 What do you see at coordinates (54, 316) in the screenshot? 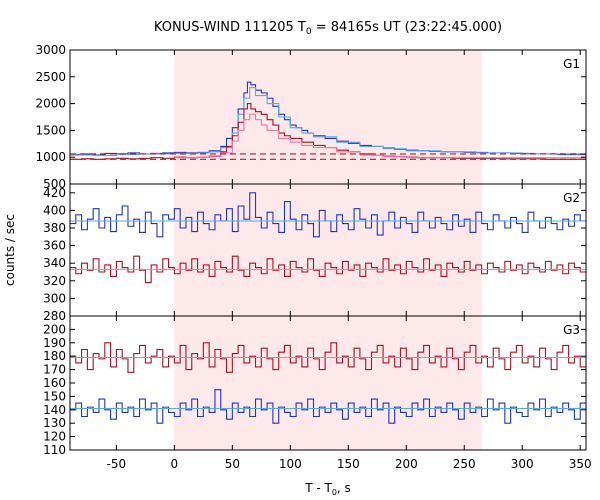
I see `y-tick-label: 280` at bounding box center [54, 316].